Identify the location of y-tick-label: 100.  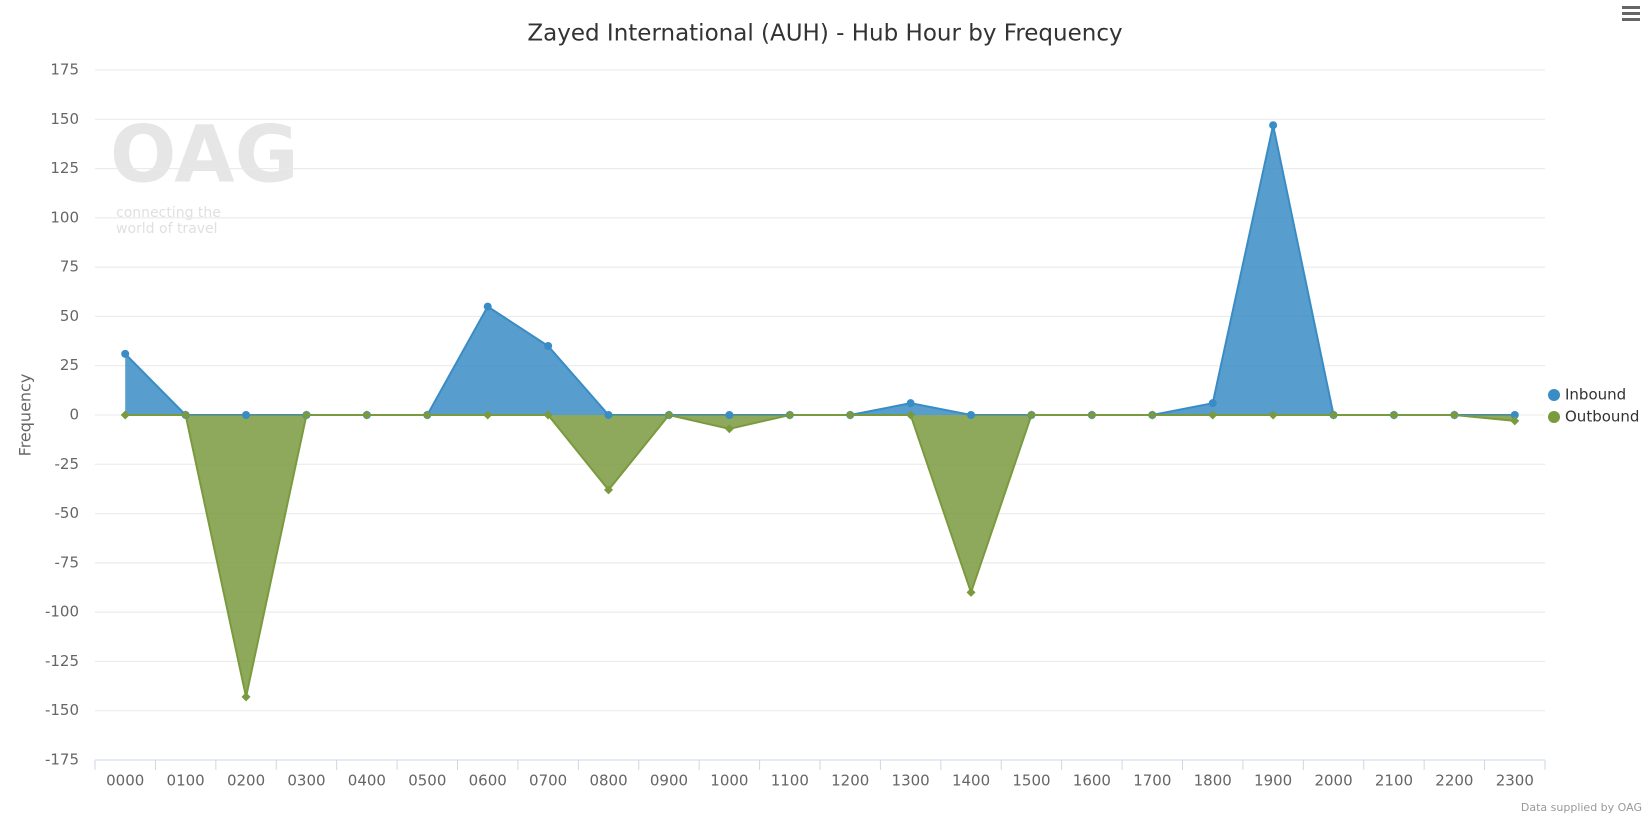
(64, 217).